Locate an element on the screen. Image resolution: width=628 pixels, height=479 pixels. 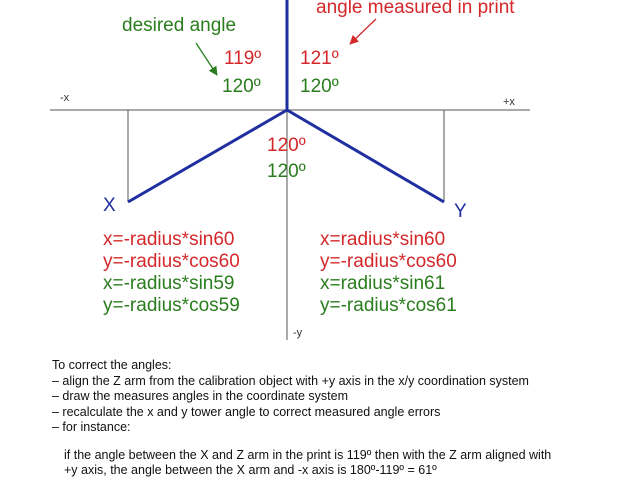
right-measured-angle: 121º is located at coordinates (319, 58).